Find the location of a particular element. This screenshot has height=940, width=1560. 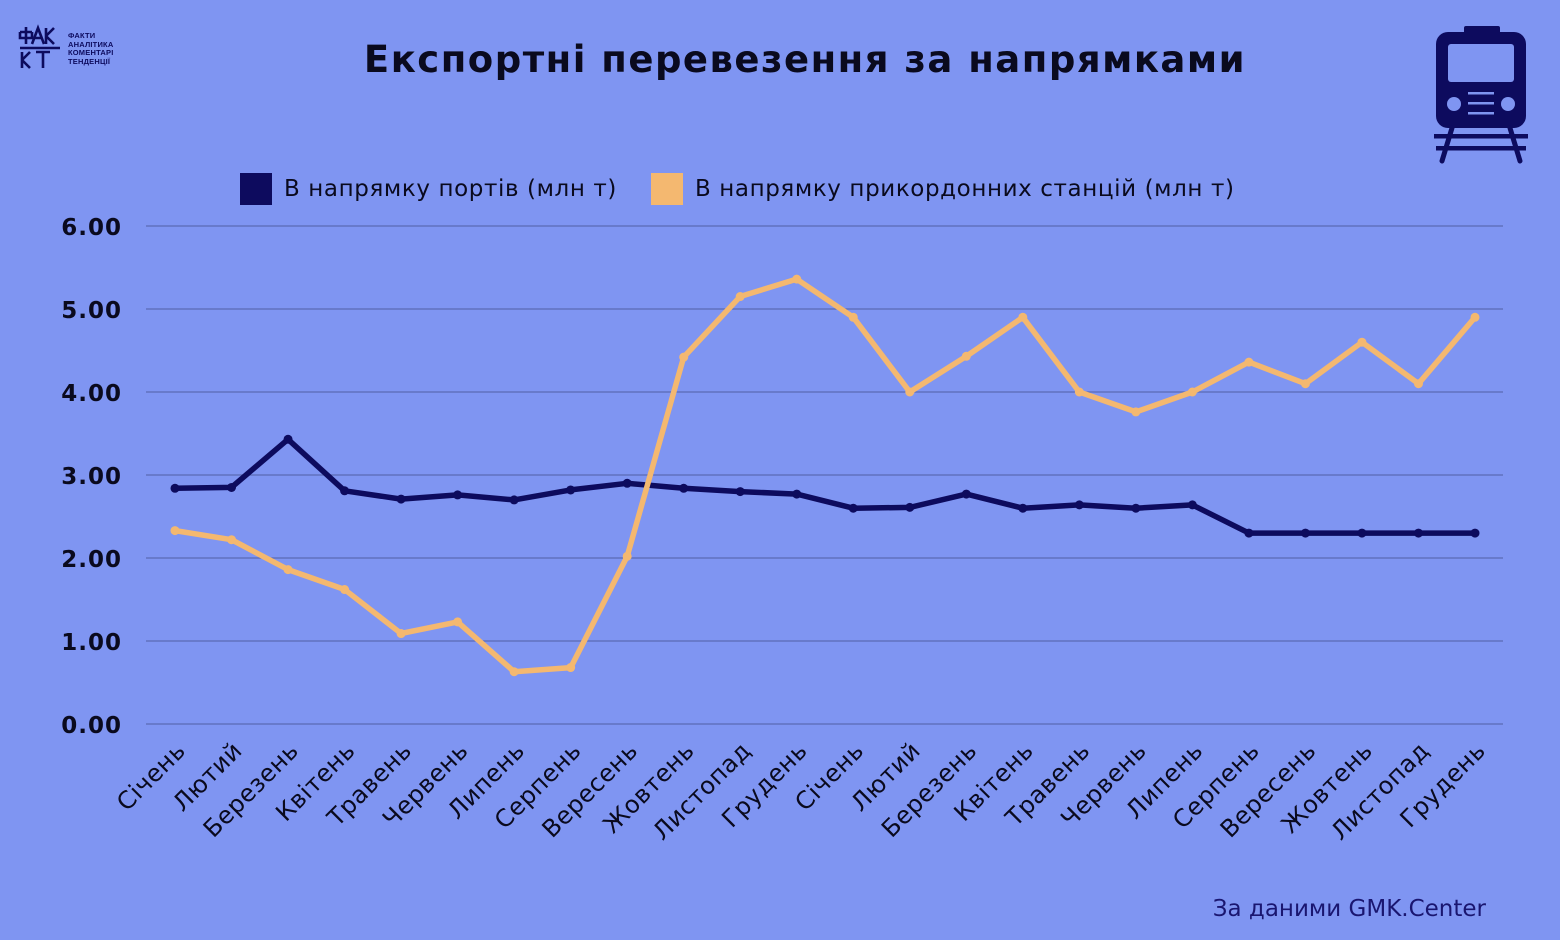

logo: ФАКТИ АНАЛІТИКА КОМЕНТАРІ ТЕНДЕНЦІЇ is located at coordinates (81, 48).